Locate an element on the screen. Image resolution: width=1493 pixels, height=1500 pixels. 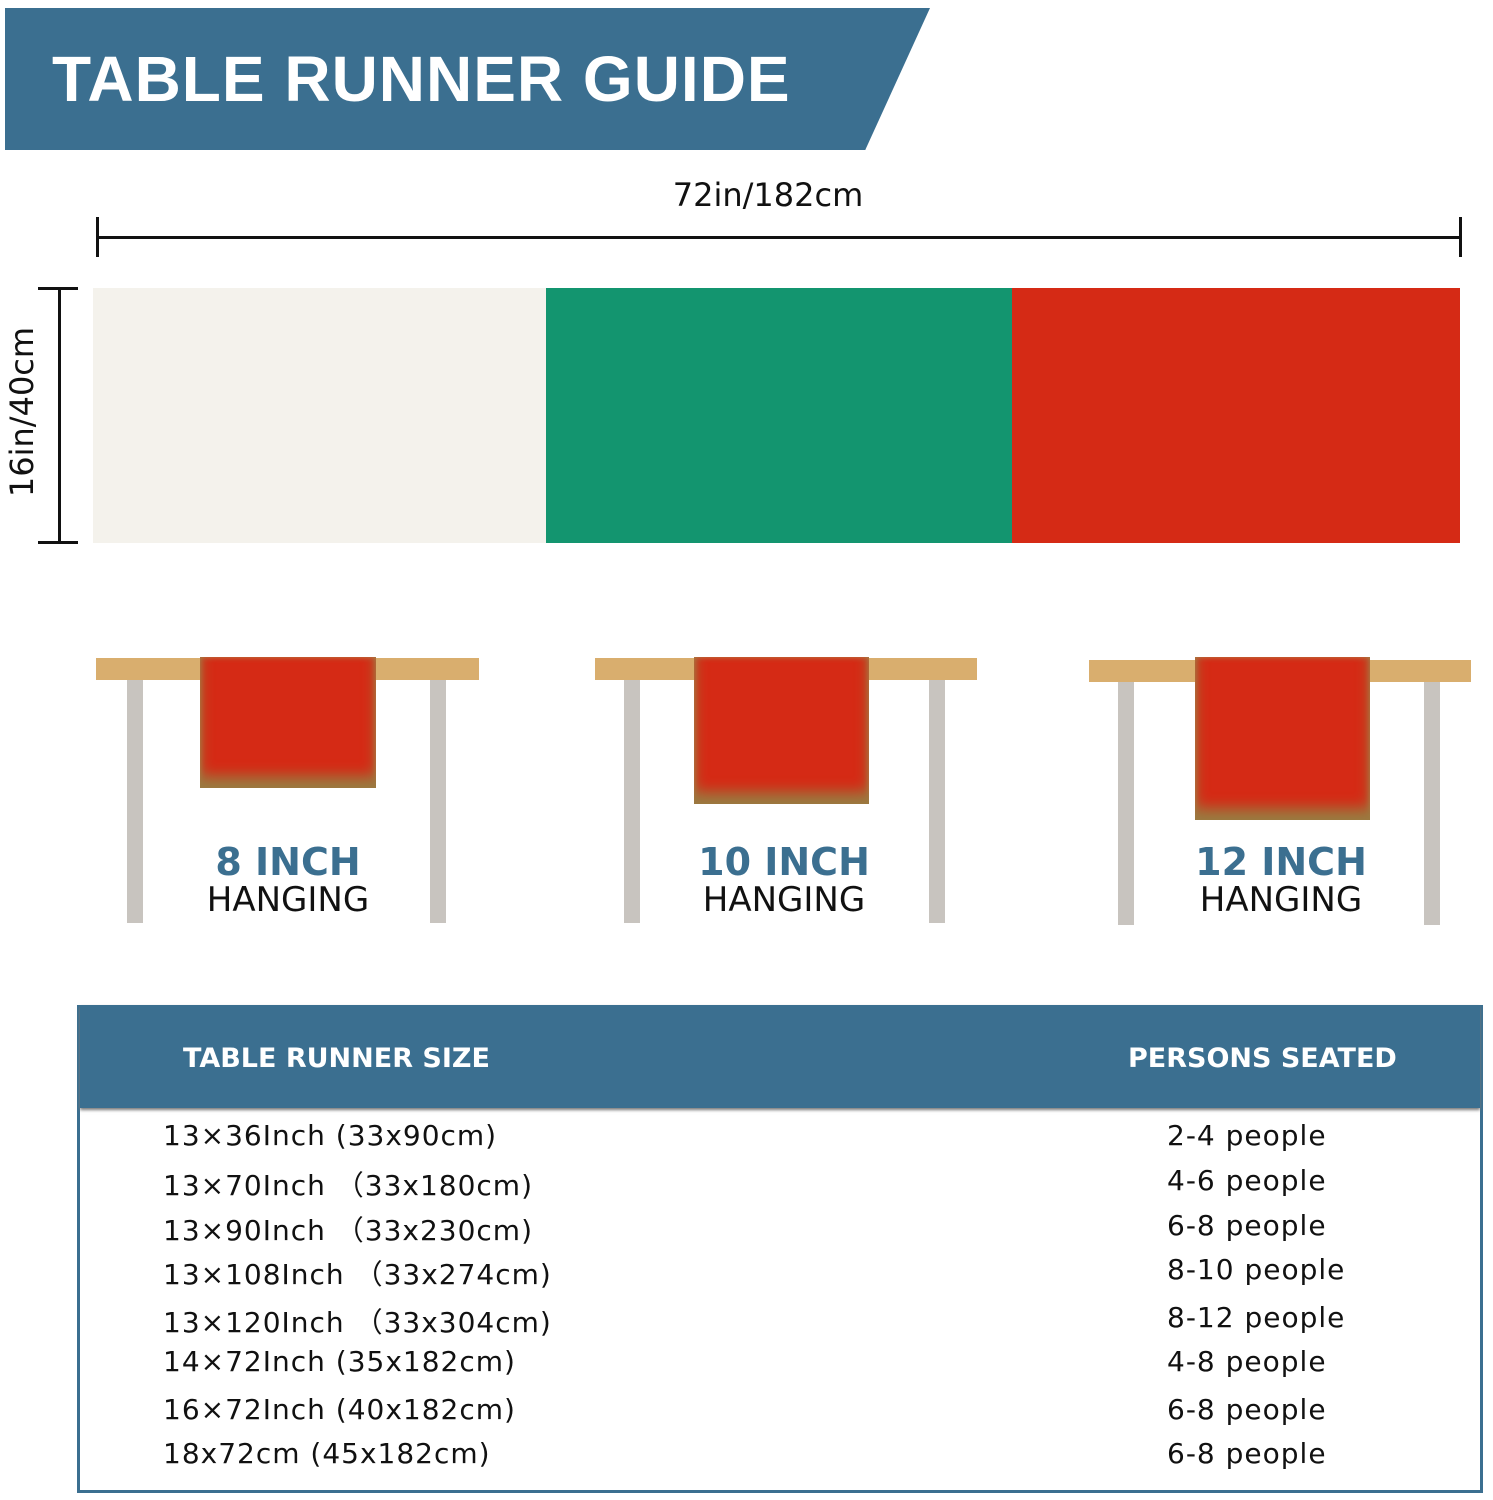
size-cell: 14×72Inch (35x182cm) is located at coordinates (339, 1361).